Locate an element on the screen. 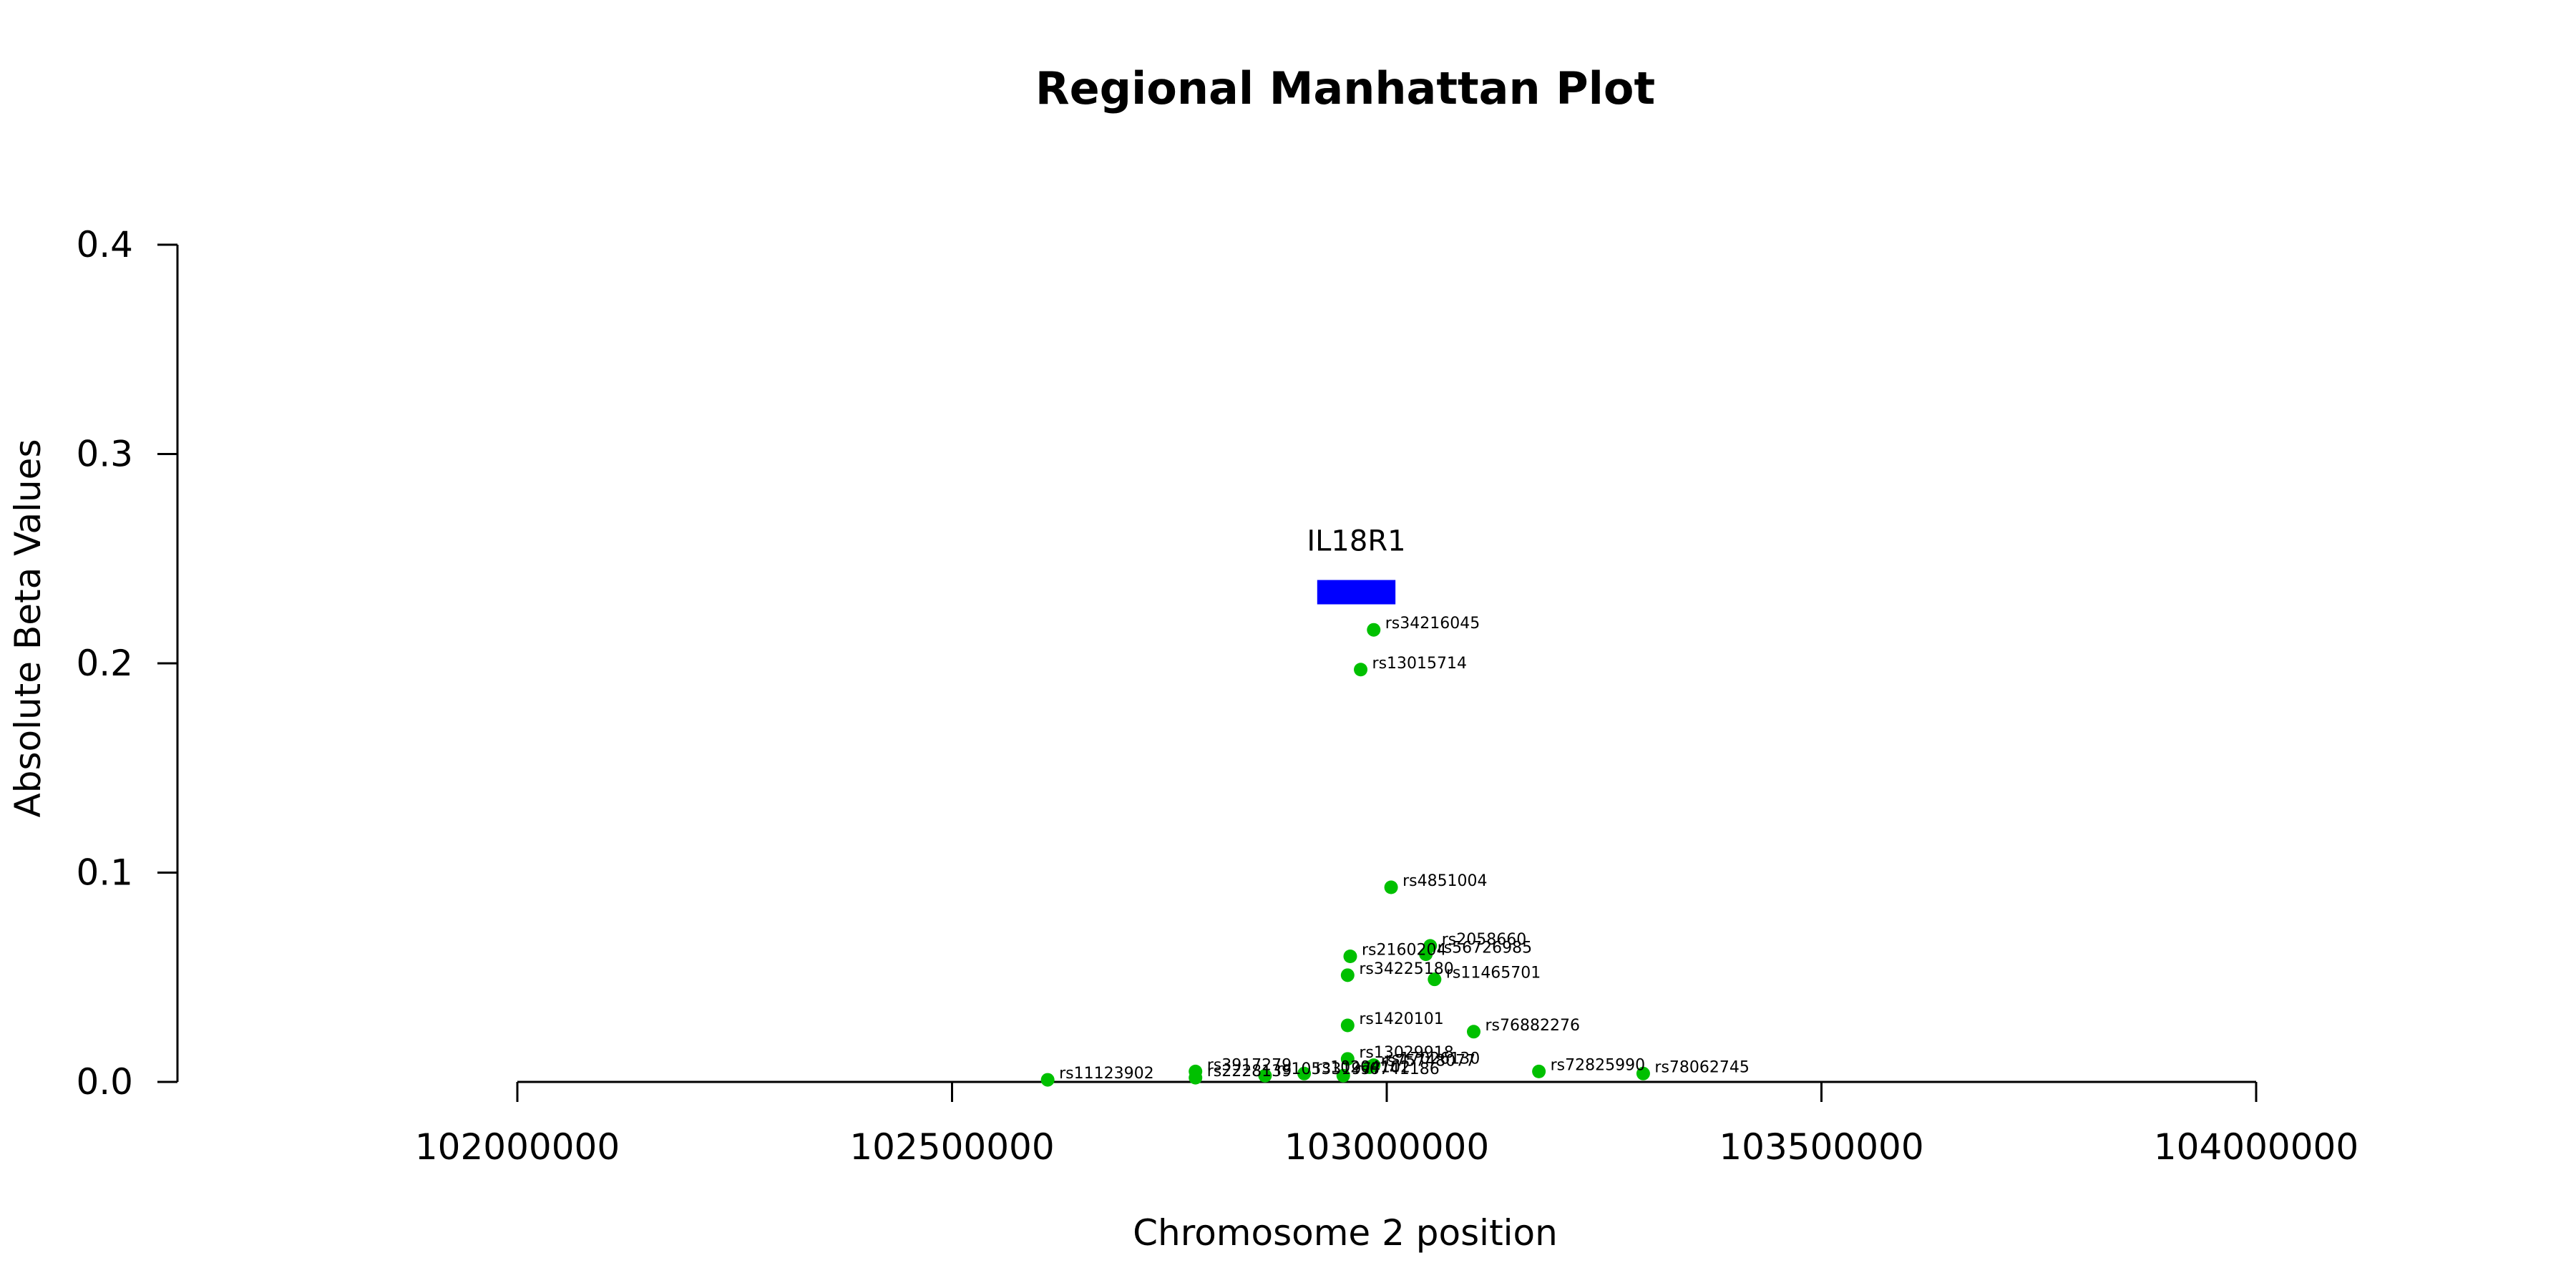  y-tick-label: 0.1 is located at coordinates (104, 873).